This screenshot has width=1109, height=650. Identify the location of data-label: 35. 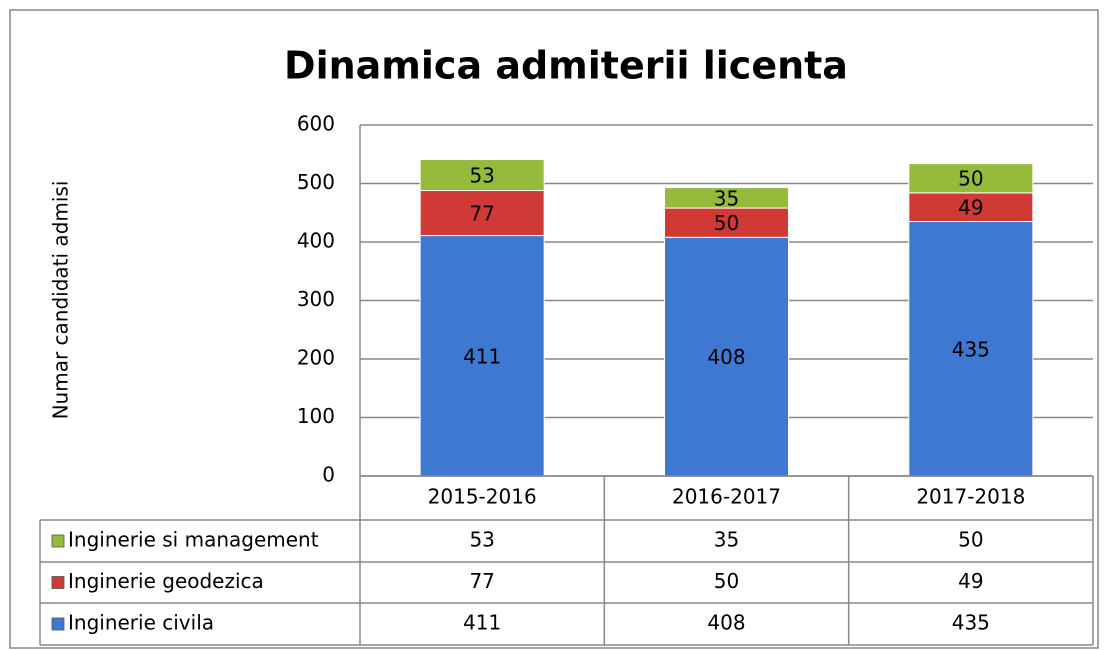
(726, 198).